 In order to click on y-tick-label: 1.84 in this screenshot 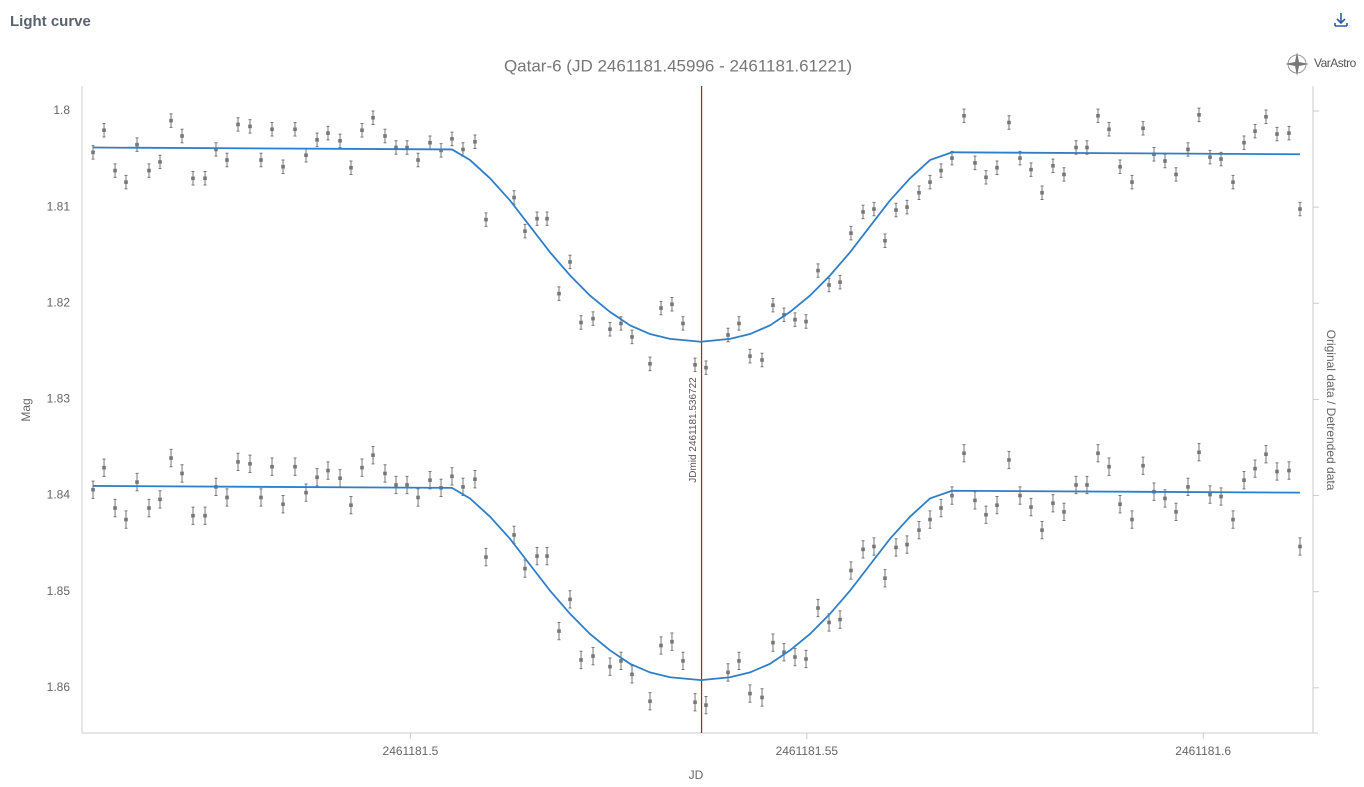, I will do `click(59, 495)`.